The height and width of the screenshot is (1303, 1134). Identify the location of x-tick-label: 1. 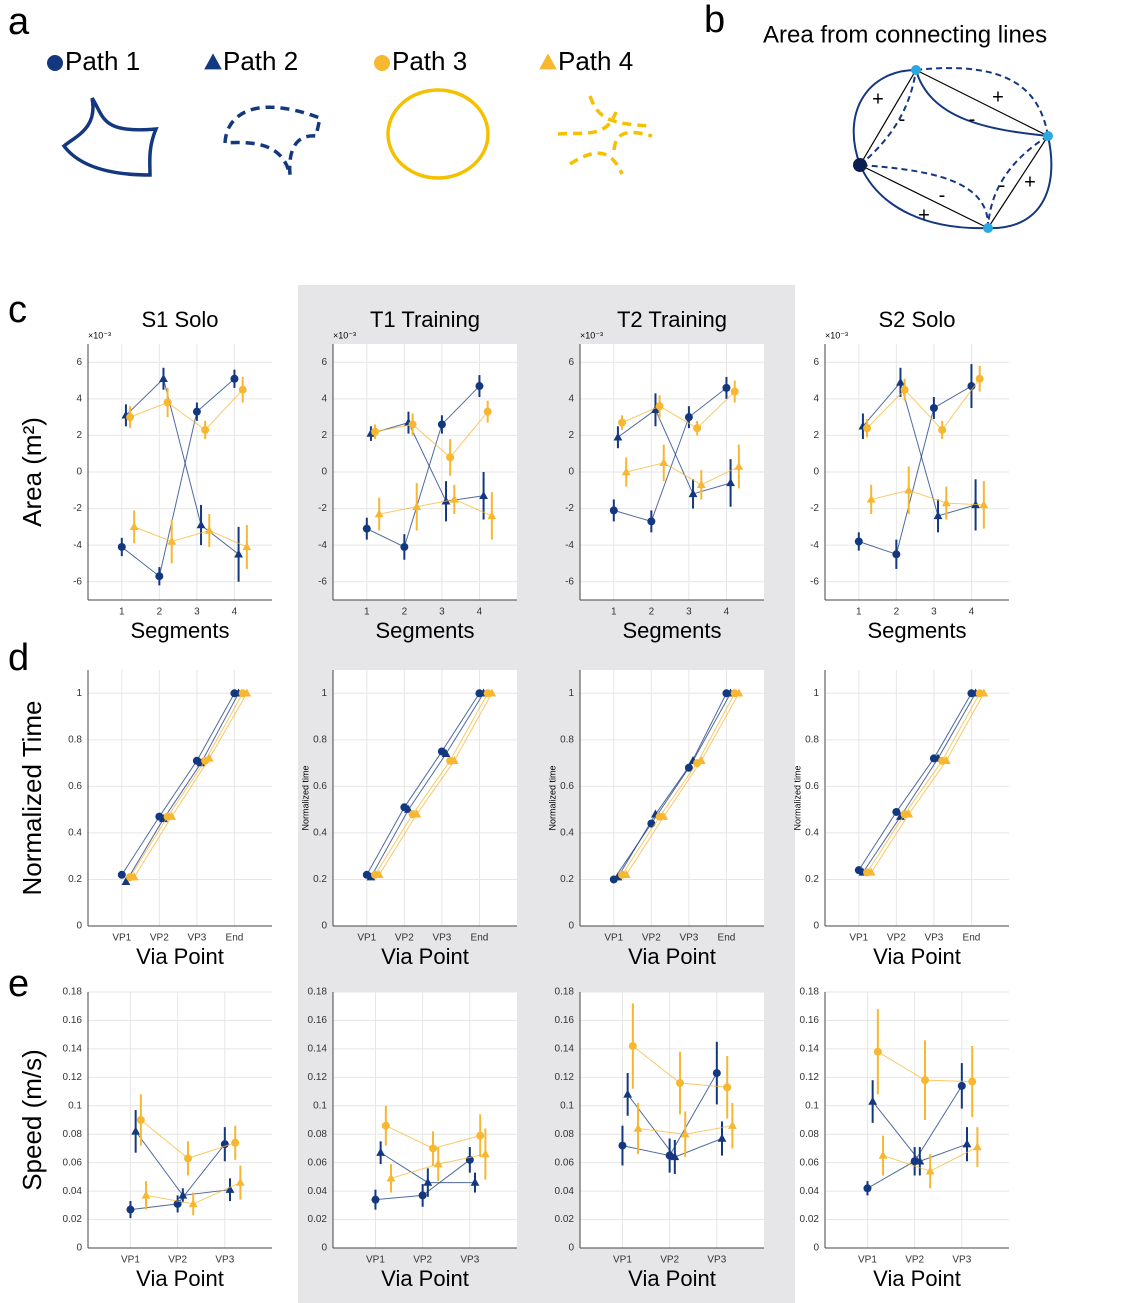
(122, 612).